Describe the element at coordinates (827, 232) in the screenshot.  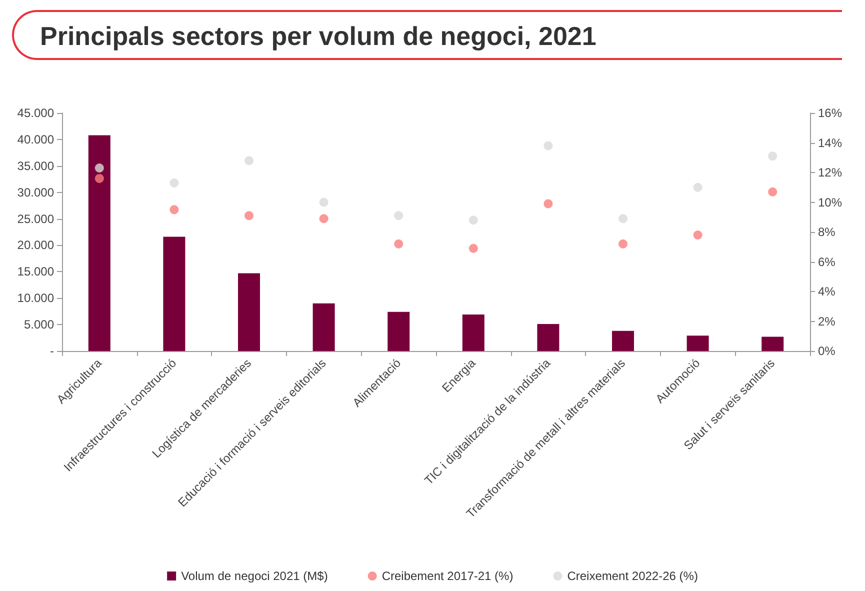
I see `y2-tick-label: 8%` at that location.